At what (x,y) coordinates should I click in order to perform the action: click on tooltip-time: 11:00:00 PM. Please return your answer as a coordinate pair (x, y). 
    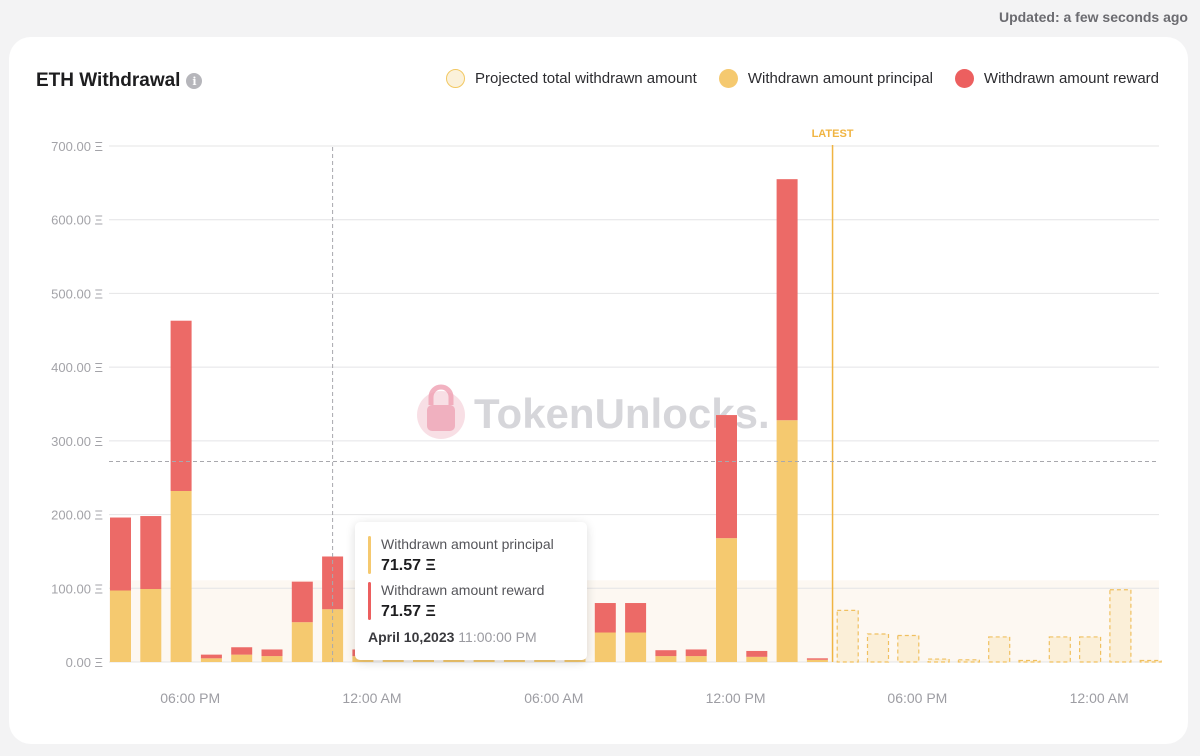
    Looking at the image, I should click on (497, 637).